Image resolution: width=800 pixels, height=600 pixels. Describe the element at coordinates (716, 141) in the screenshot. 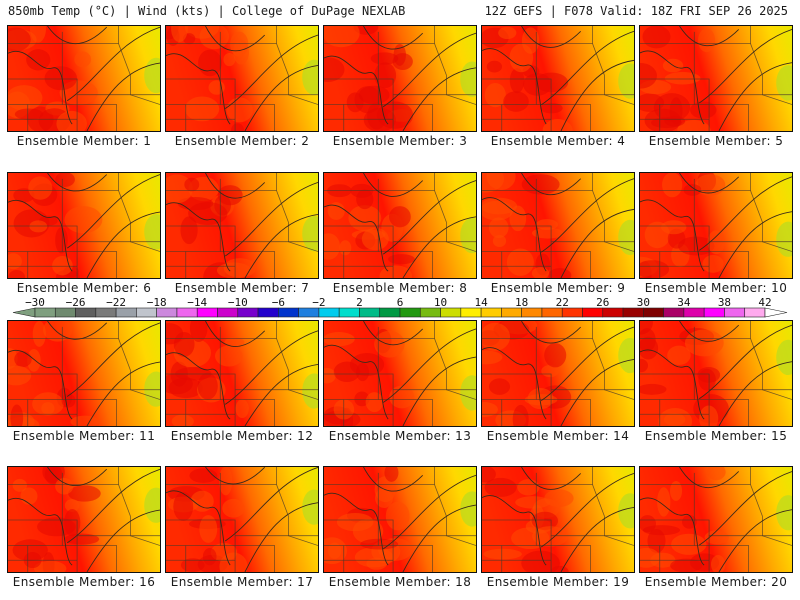

I see `ensemble-member-label: Ensemble Member: 5` at that location.